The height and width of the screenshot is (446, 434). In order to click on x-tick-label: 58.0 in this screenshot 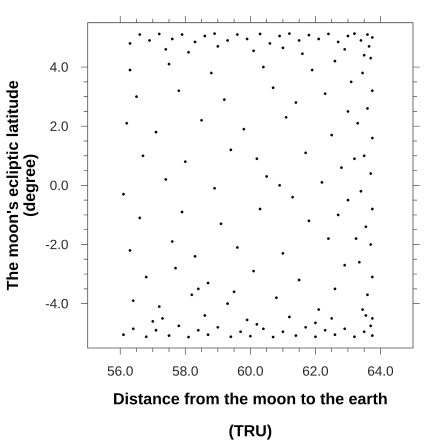, I will do `click(185, 371)`.